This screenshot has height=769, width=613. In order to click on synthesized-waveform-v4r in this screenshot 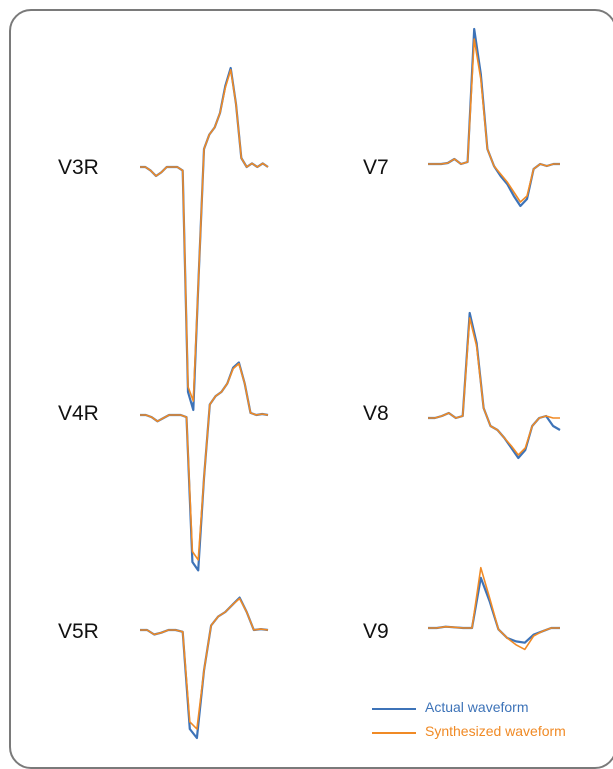, I will do `click(204, 461)`.